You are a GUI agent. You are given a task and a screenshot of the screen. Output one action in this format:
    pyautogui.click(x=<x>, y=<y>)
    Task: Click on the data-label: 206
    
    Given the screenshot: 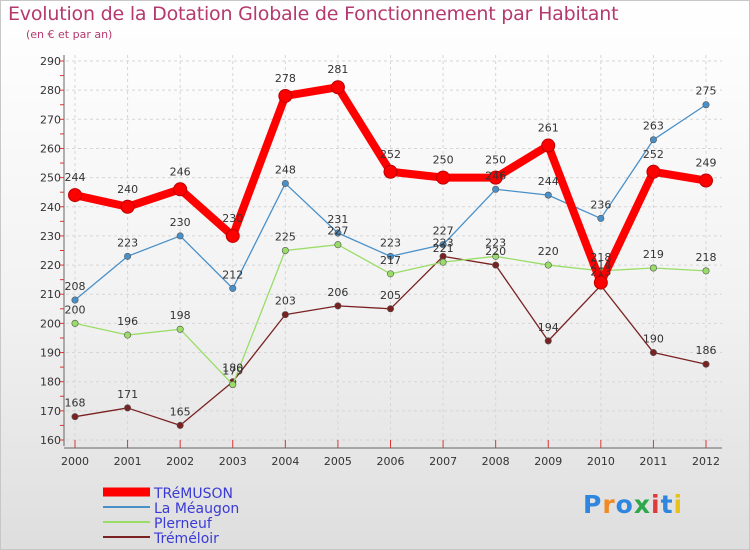 What is the action you would take?
    pyautogui.click(x=337, y=292)
    